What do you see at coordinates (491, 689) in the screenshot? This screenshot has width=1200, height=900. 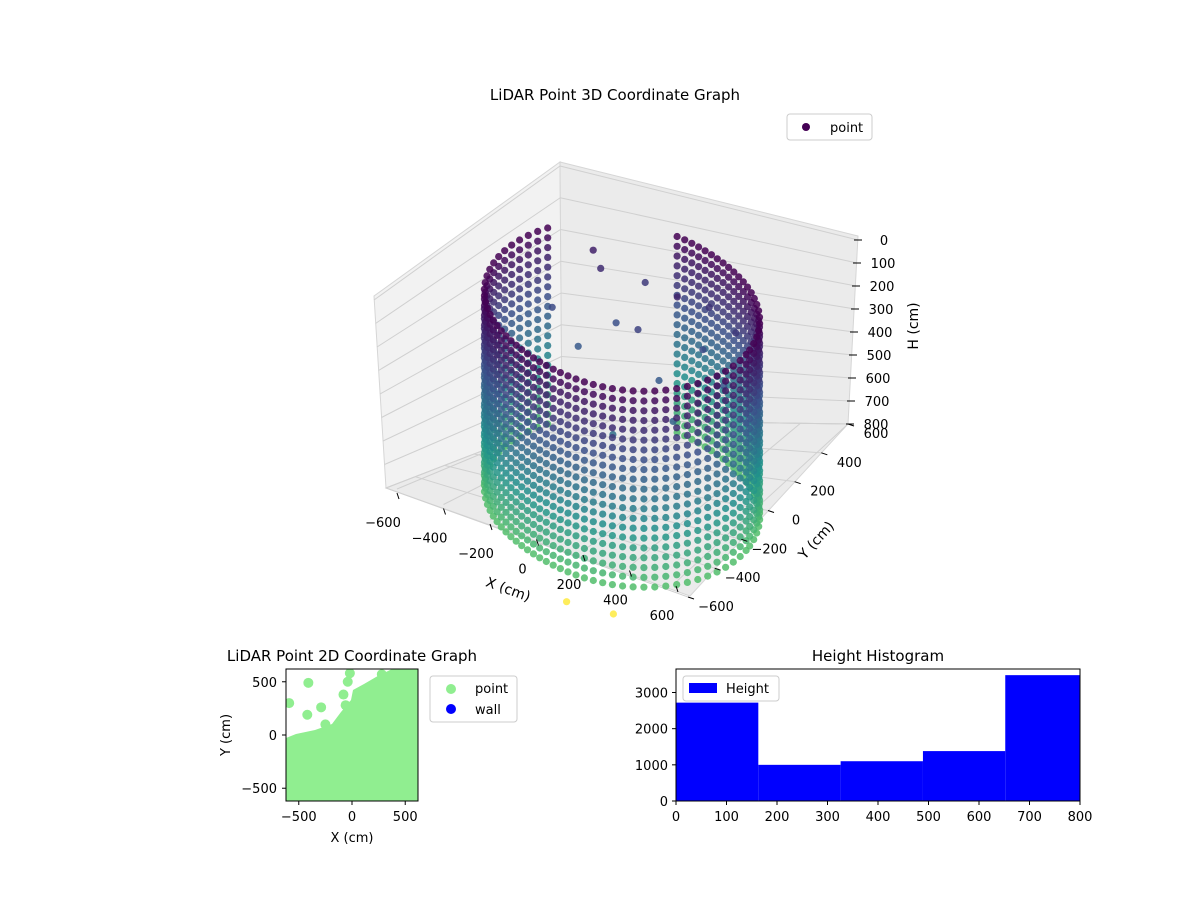 I see `legend-2d-point-label: point` at bounding box center [491, 689].